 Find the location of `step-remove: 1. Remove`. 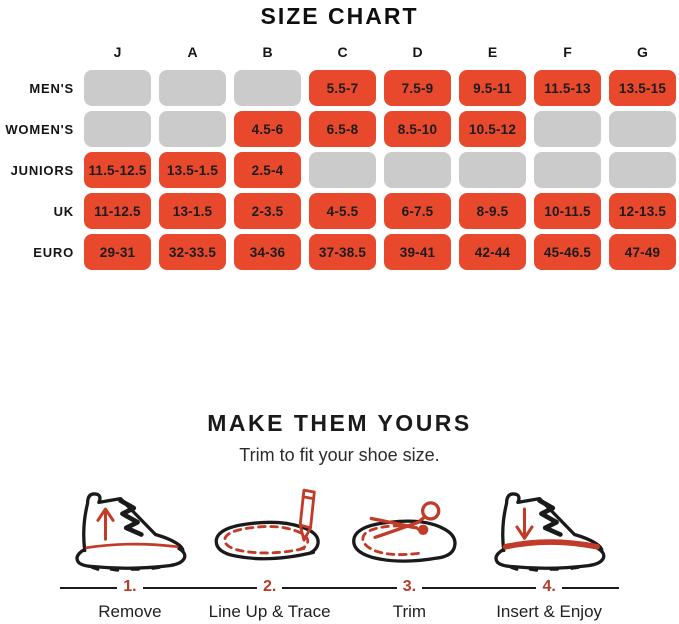

step-remove: 1. Remove is located at coordinates (130, 551).